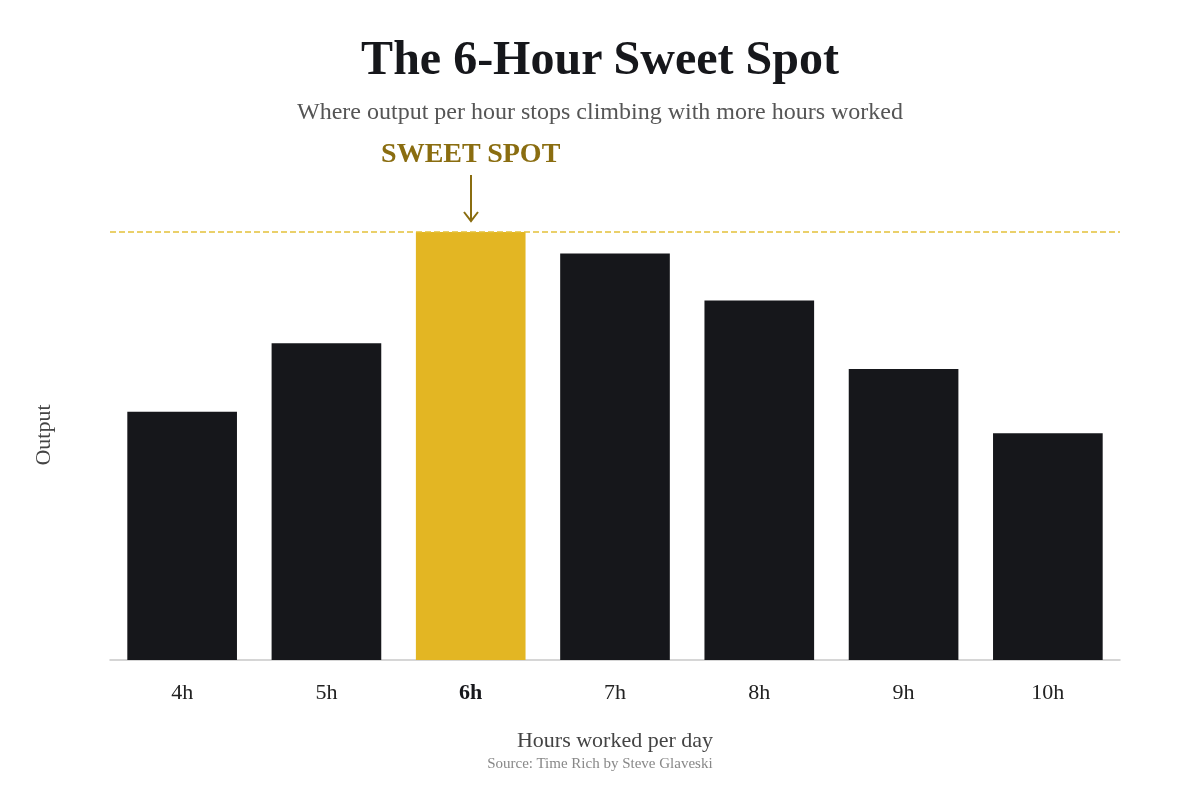 Image resolution: width=1200 pixels, height=800 pixels. I want to click on x-axis-title: Hours worked per day, so click(615, 739).